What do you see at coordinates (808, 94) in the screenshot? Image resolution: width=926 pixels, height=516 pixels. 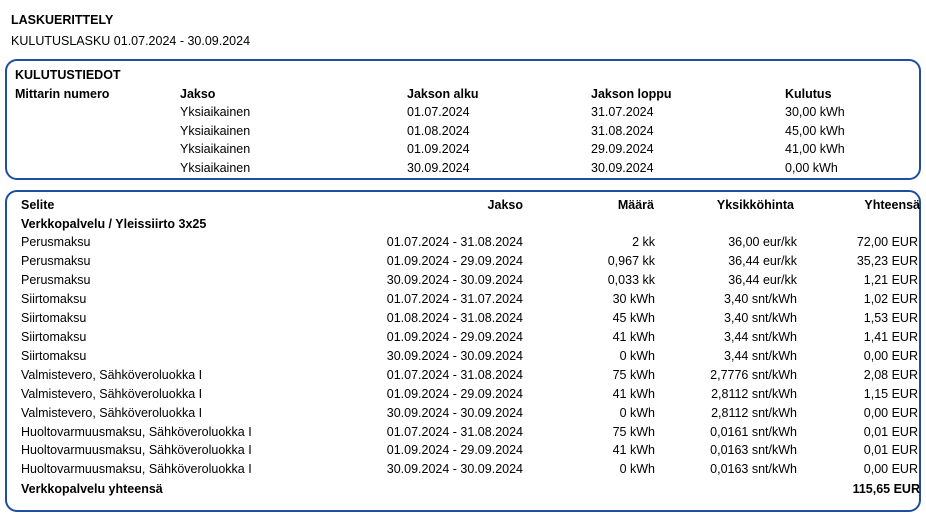 I see `usage-col-consumption: Kulutus` at bounding box center [808, 94].